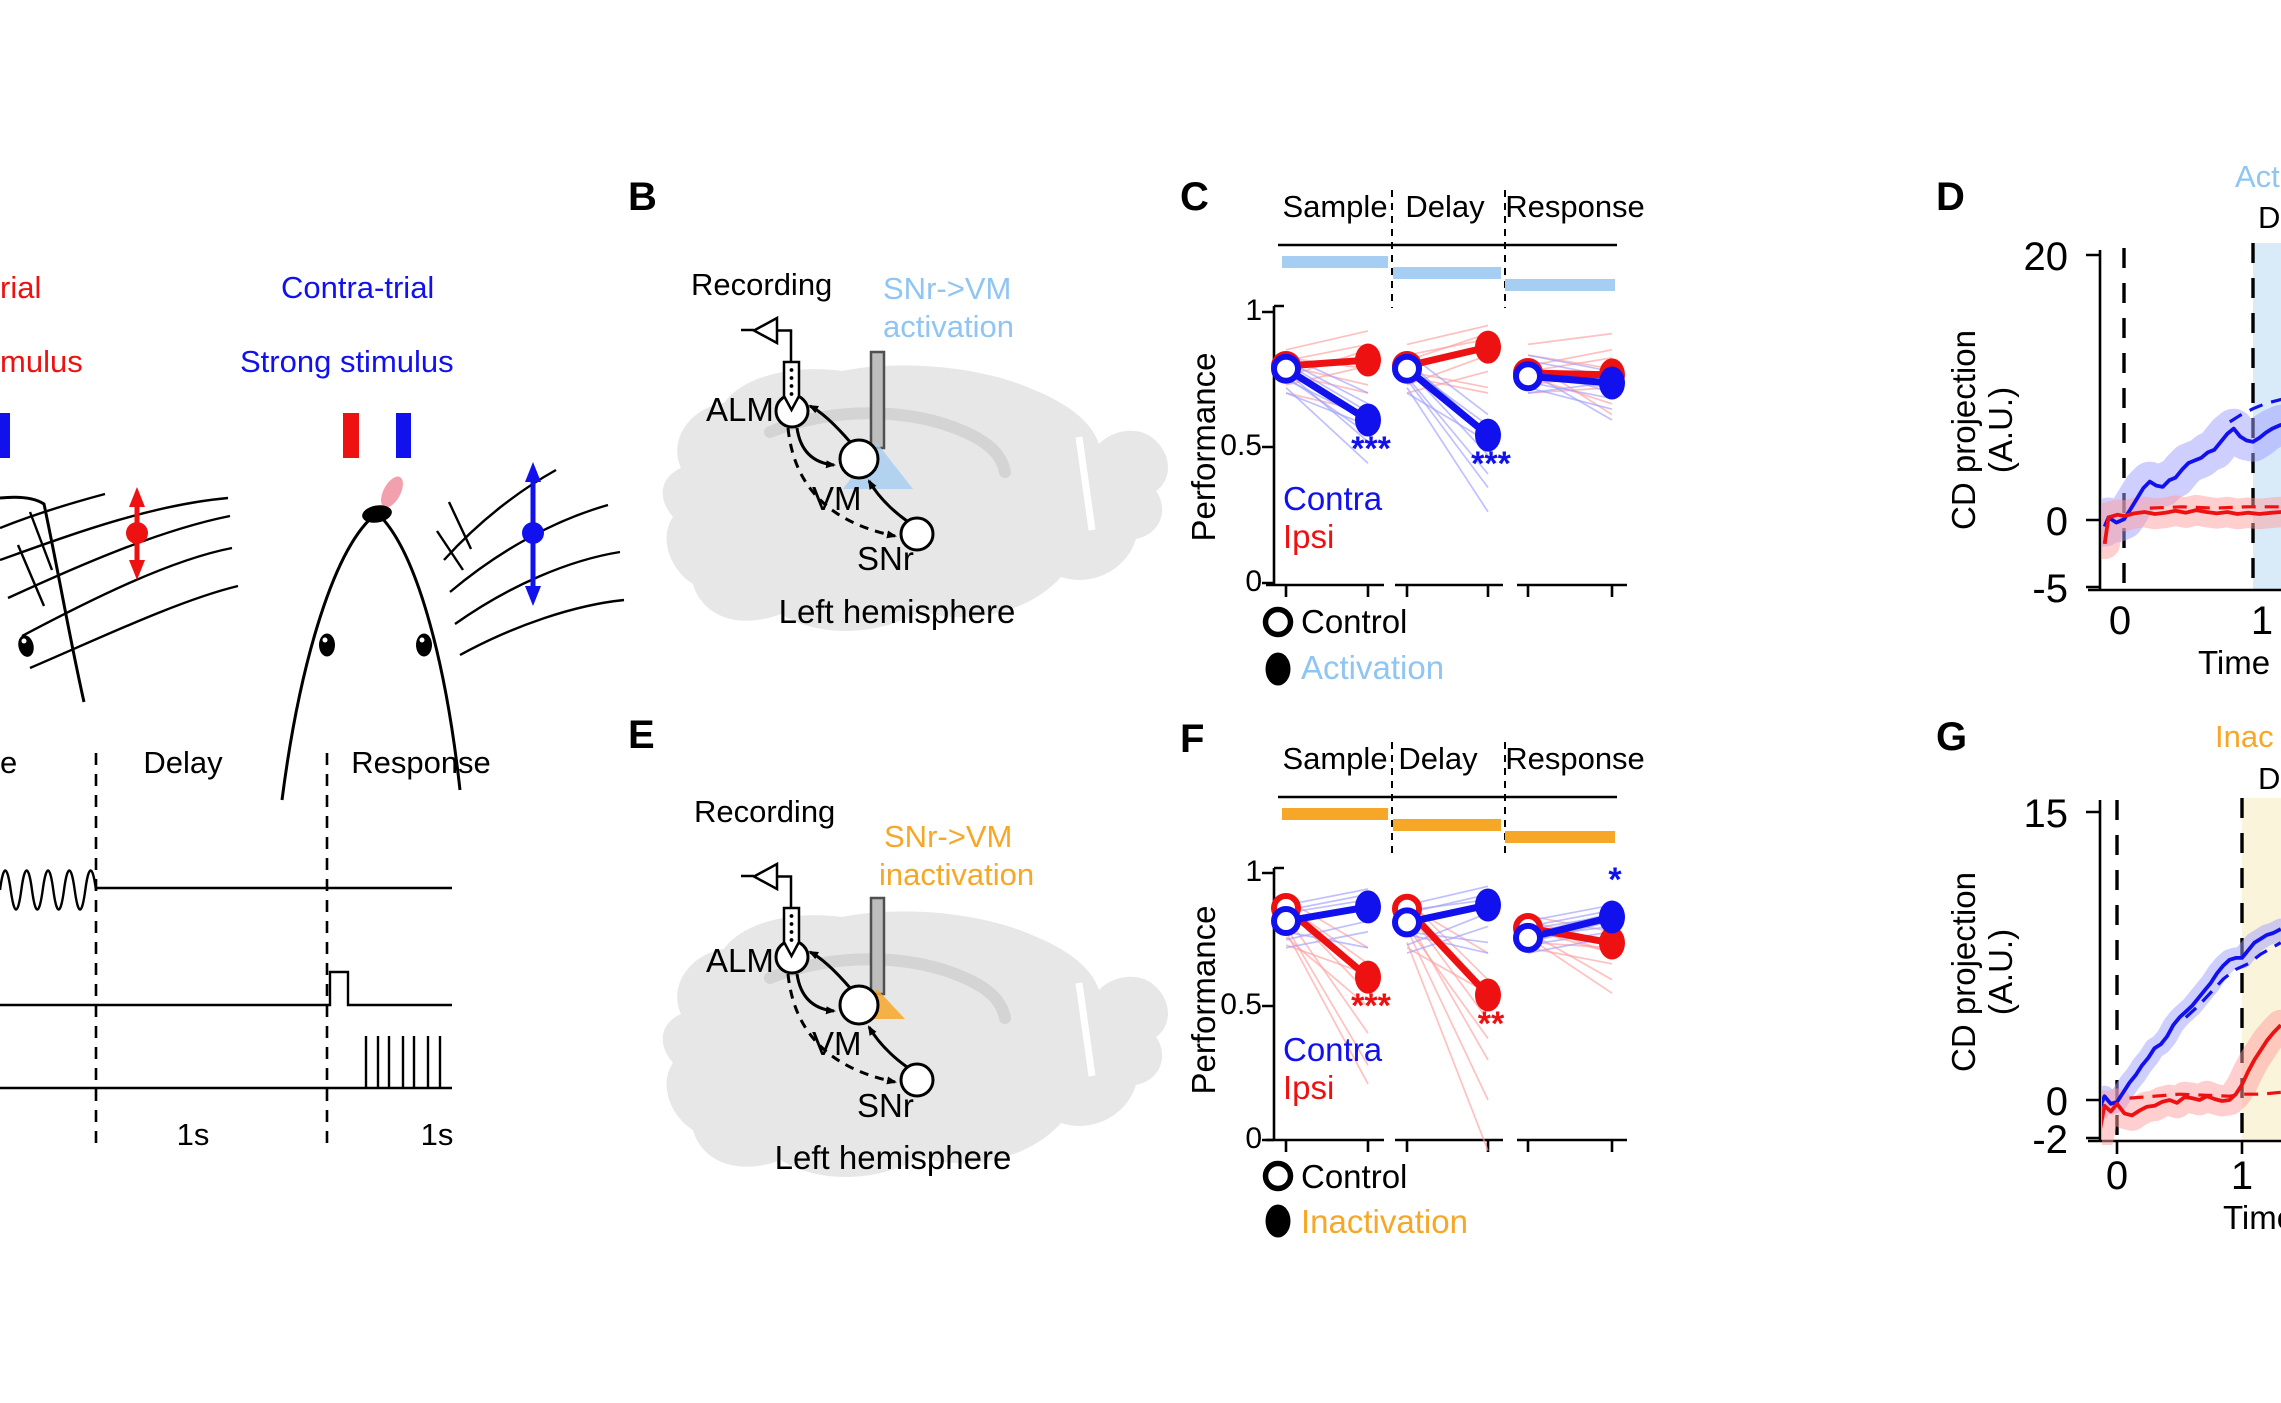 The width and height of the screenshot is (2281, 1403). I want to click on inactivation-label-line1: SNr->VM, so click(948, 836).